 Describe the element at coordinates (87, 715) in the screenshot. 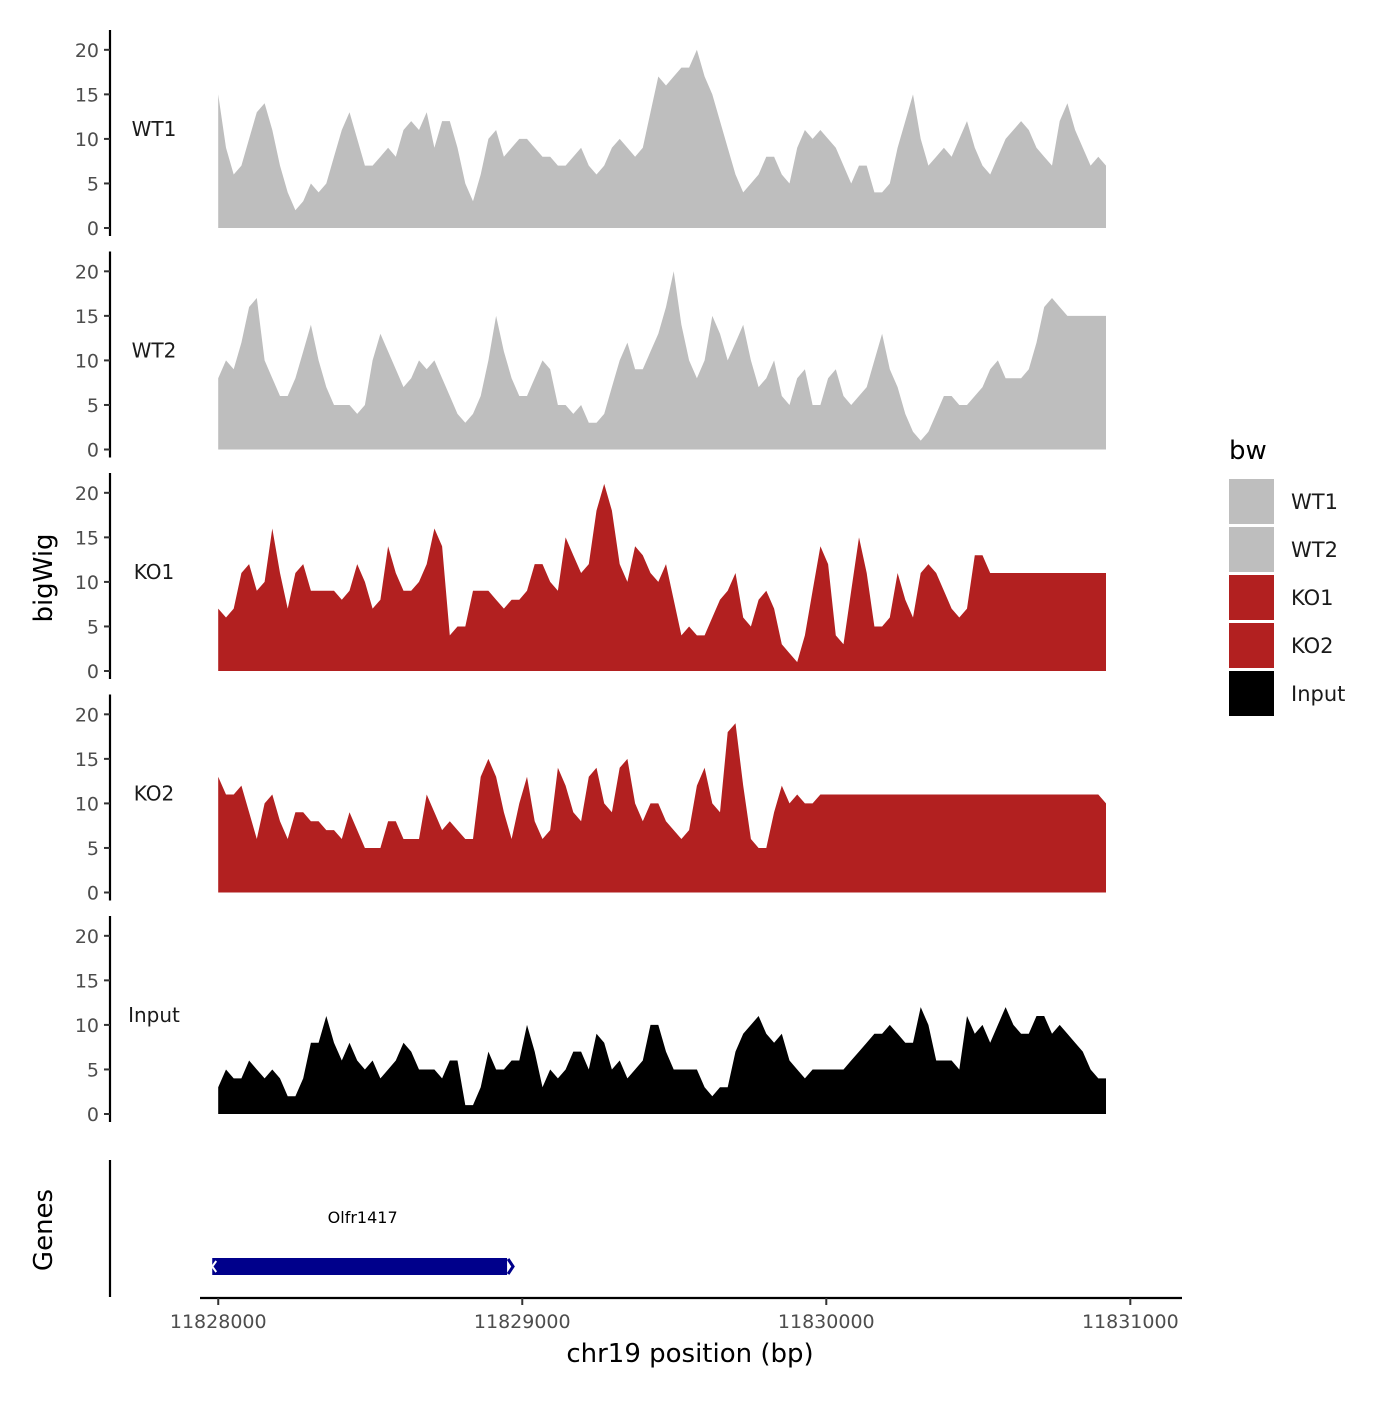

I see `y-tick-label-ko2-20: 20` at that location.